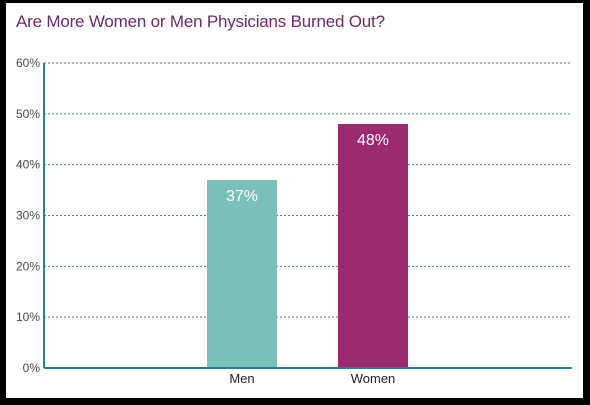 This screenshot has height=405, width=590. Describe the element at coordinates (373, 246) in the screenshot. I see `bar-women` at that location.